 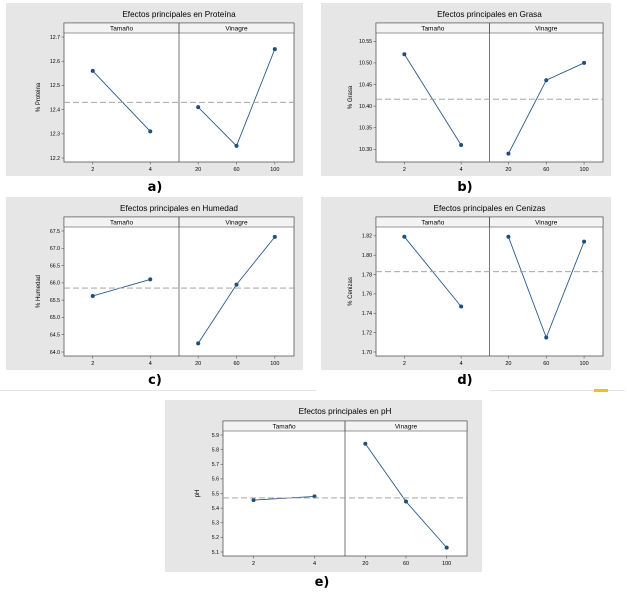 What do you see at coordinates (215, 465) in the screenshot?
I see `y-tick-label: 5.7` at bounding box center [215, 465].